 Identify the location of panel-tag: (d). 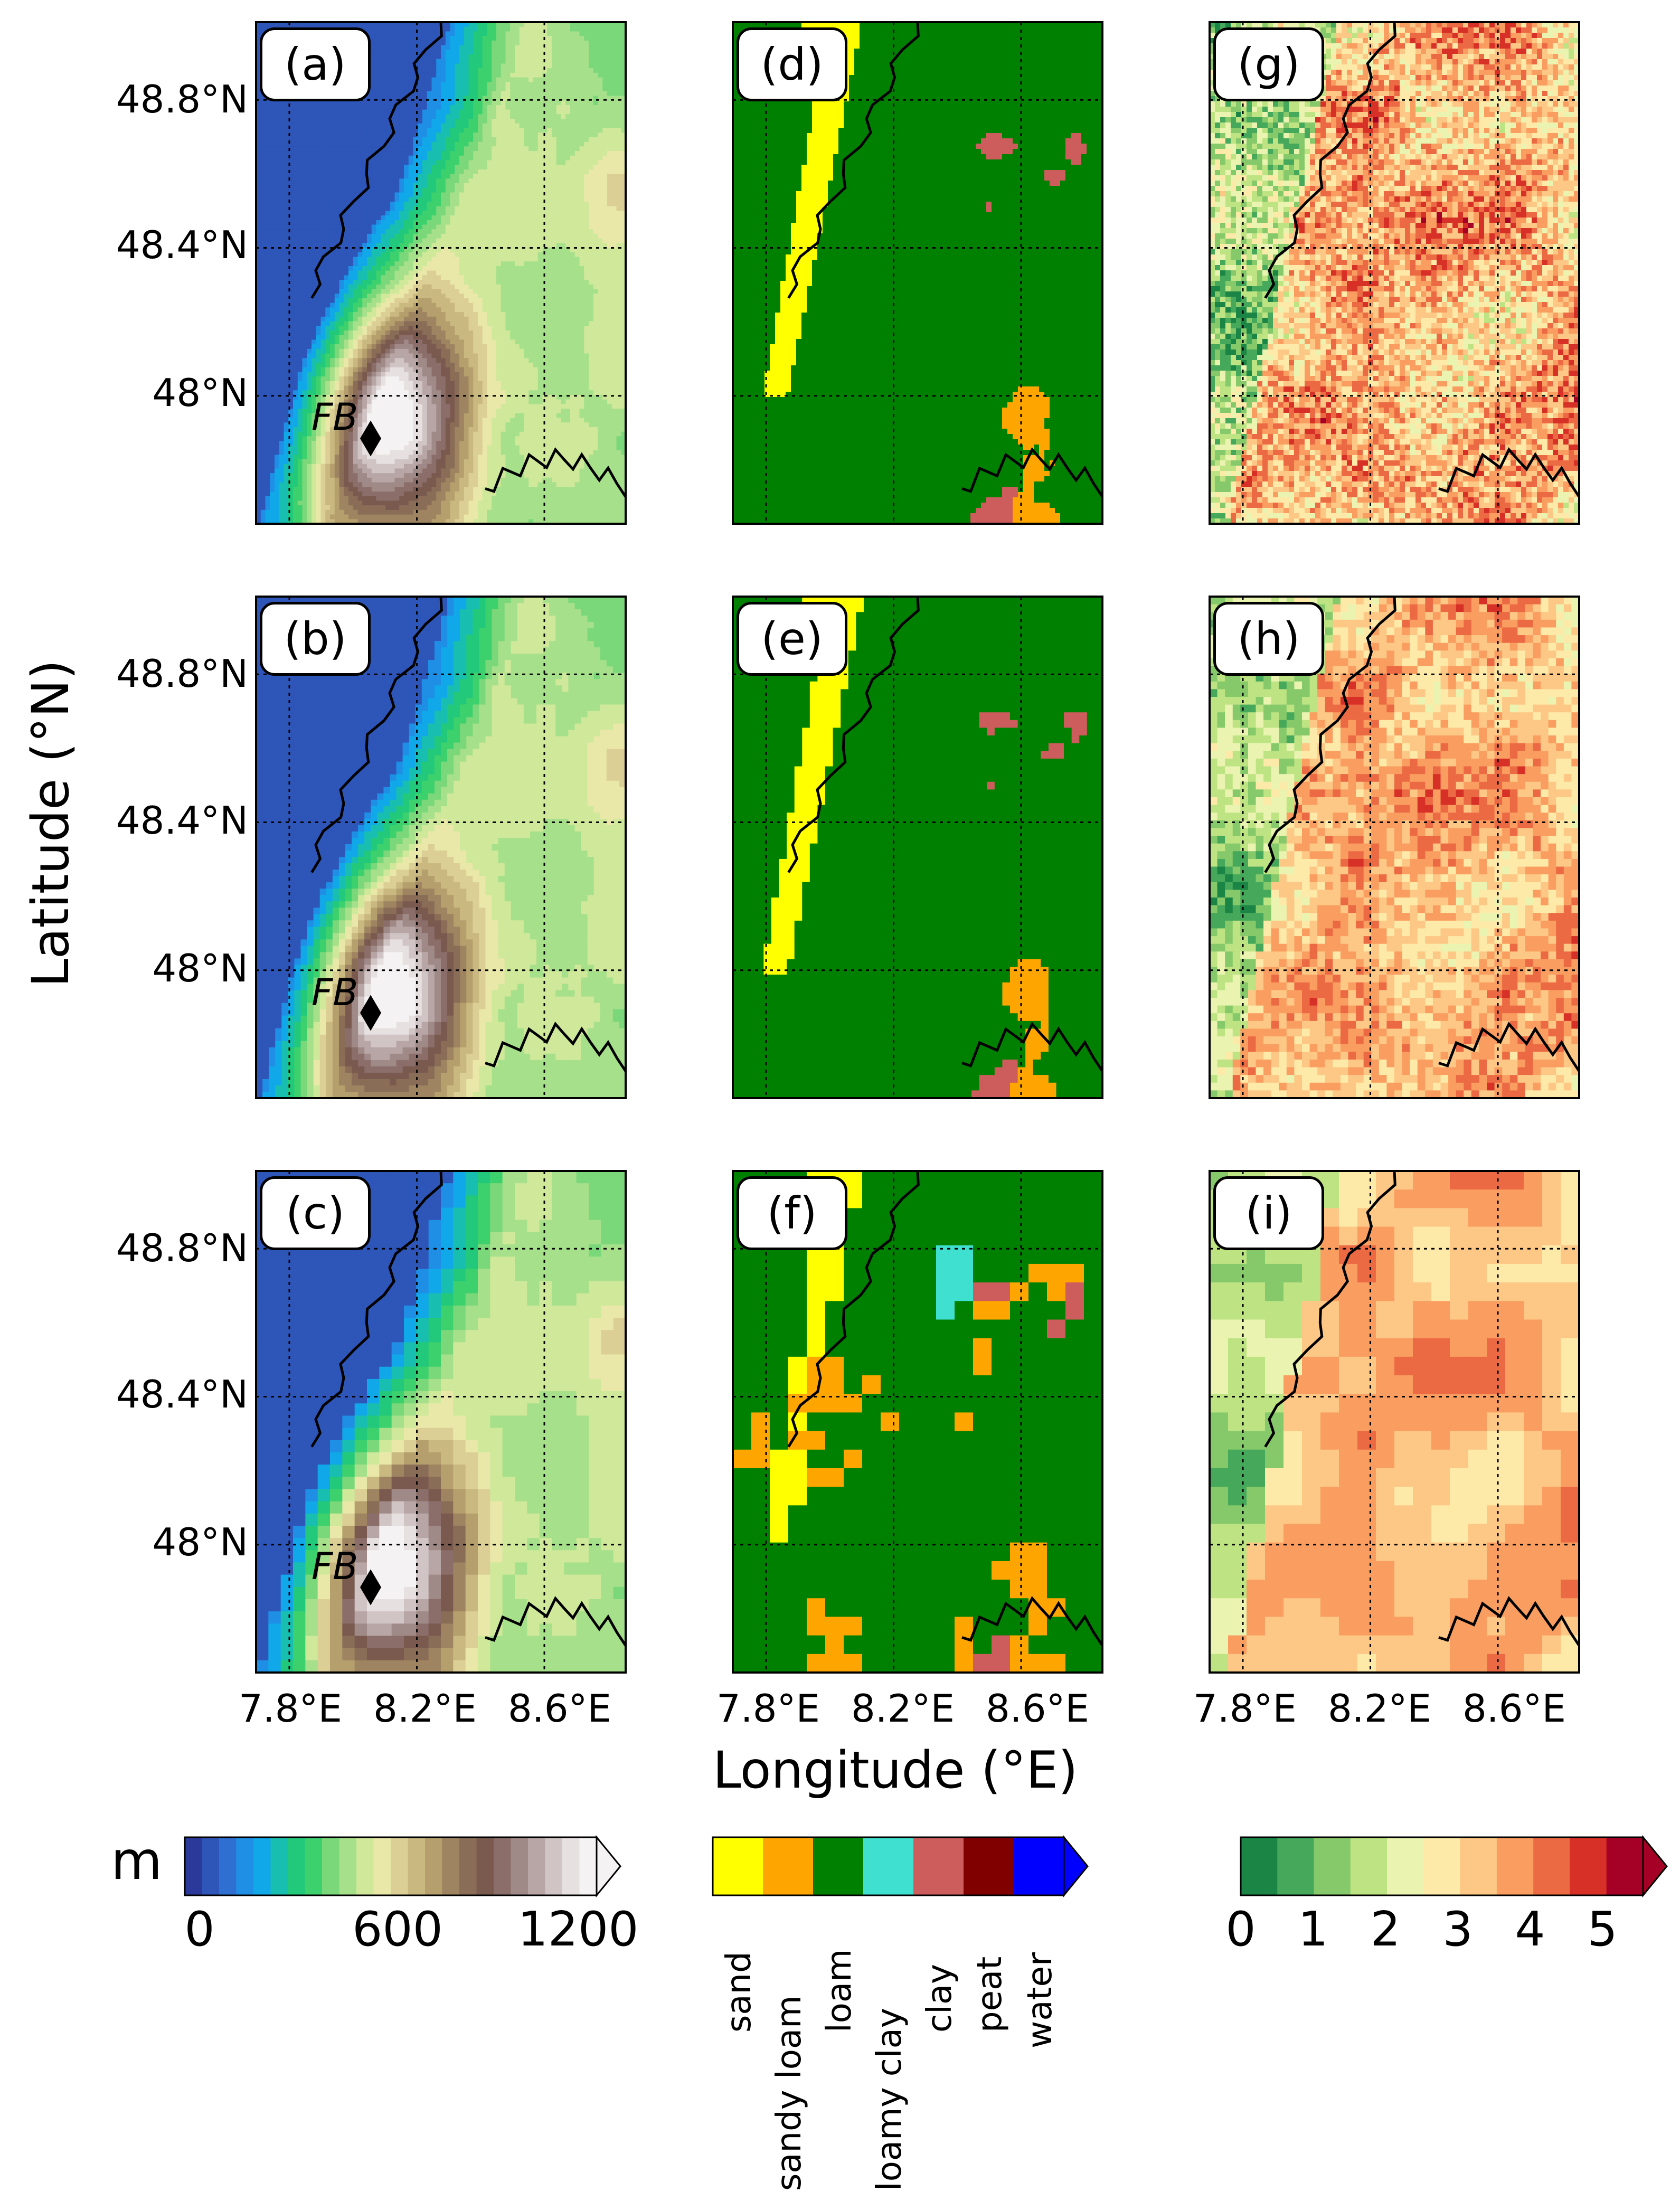
(792, 64).